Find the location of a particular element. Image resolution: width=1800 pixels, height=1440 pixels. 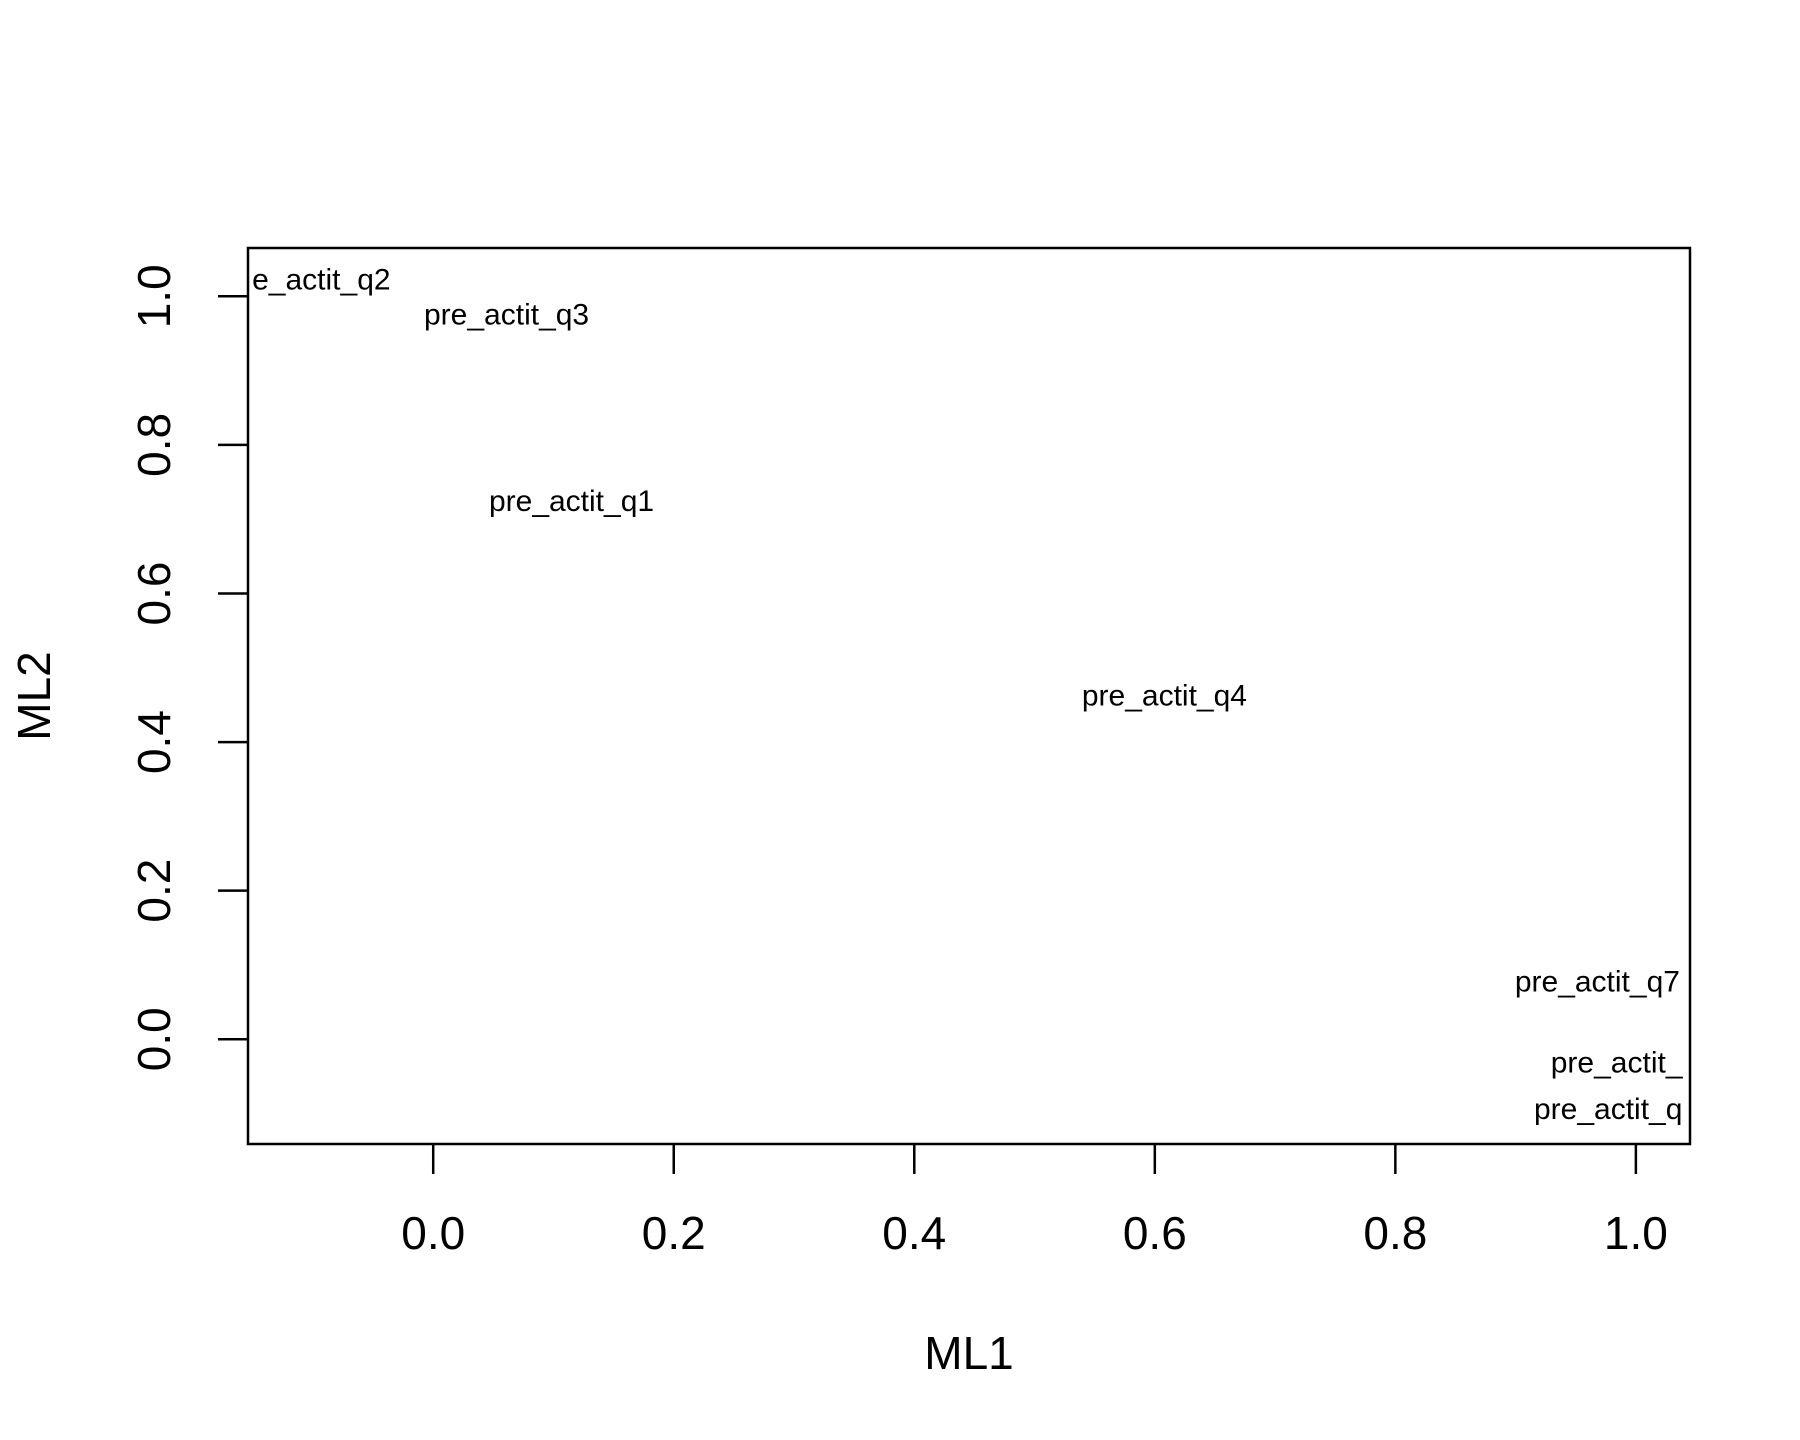

y-axis-title: ML2 is located at coordinates (34, 695).